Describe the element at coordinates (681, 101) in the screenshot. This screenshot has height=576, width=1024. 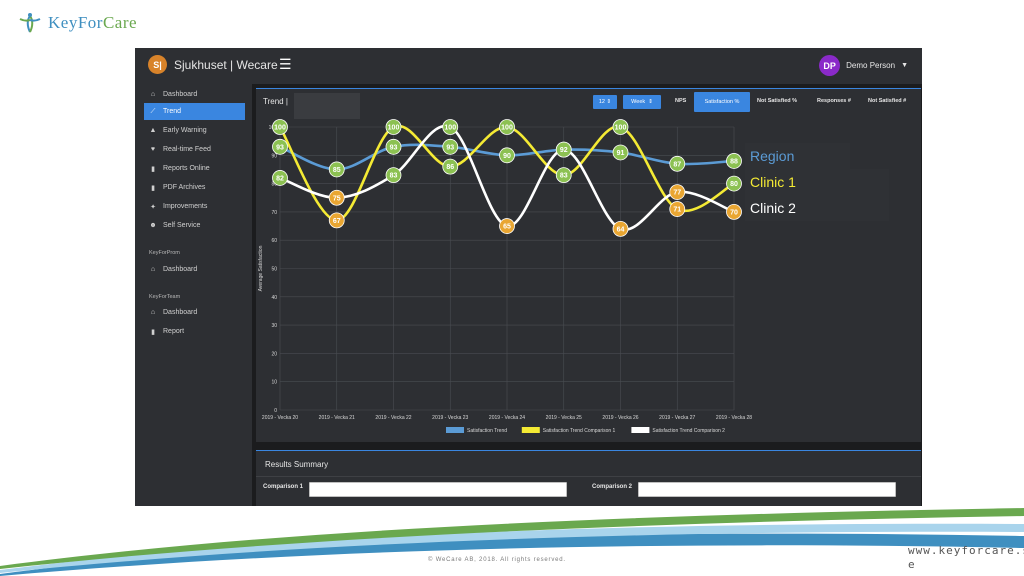
I see `nps-button: NPS` at that location.